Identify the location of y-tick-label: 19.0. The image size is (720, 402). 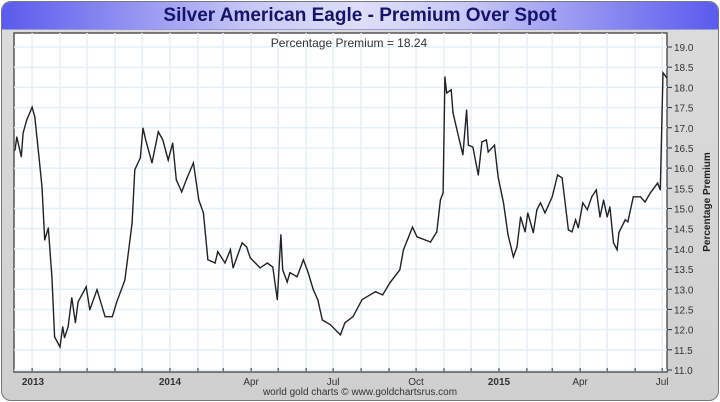
(684, 48).